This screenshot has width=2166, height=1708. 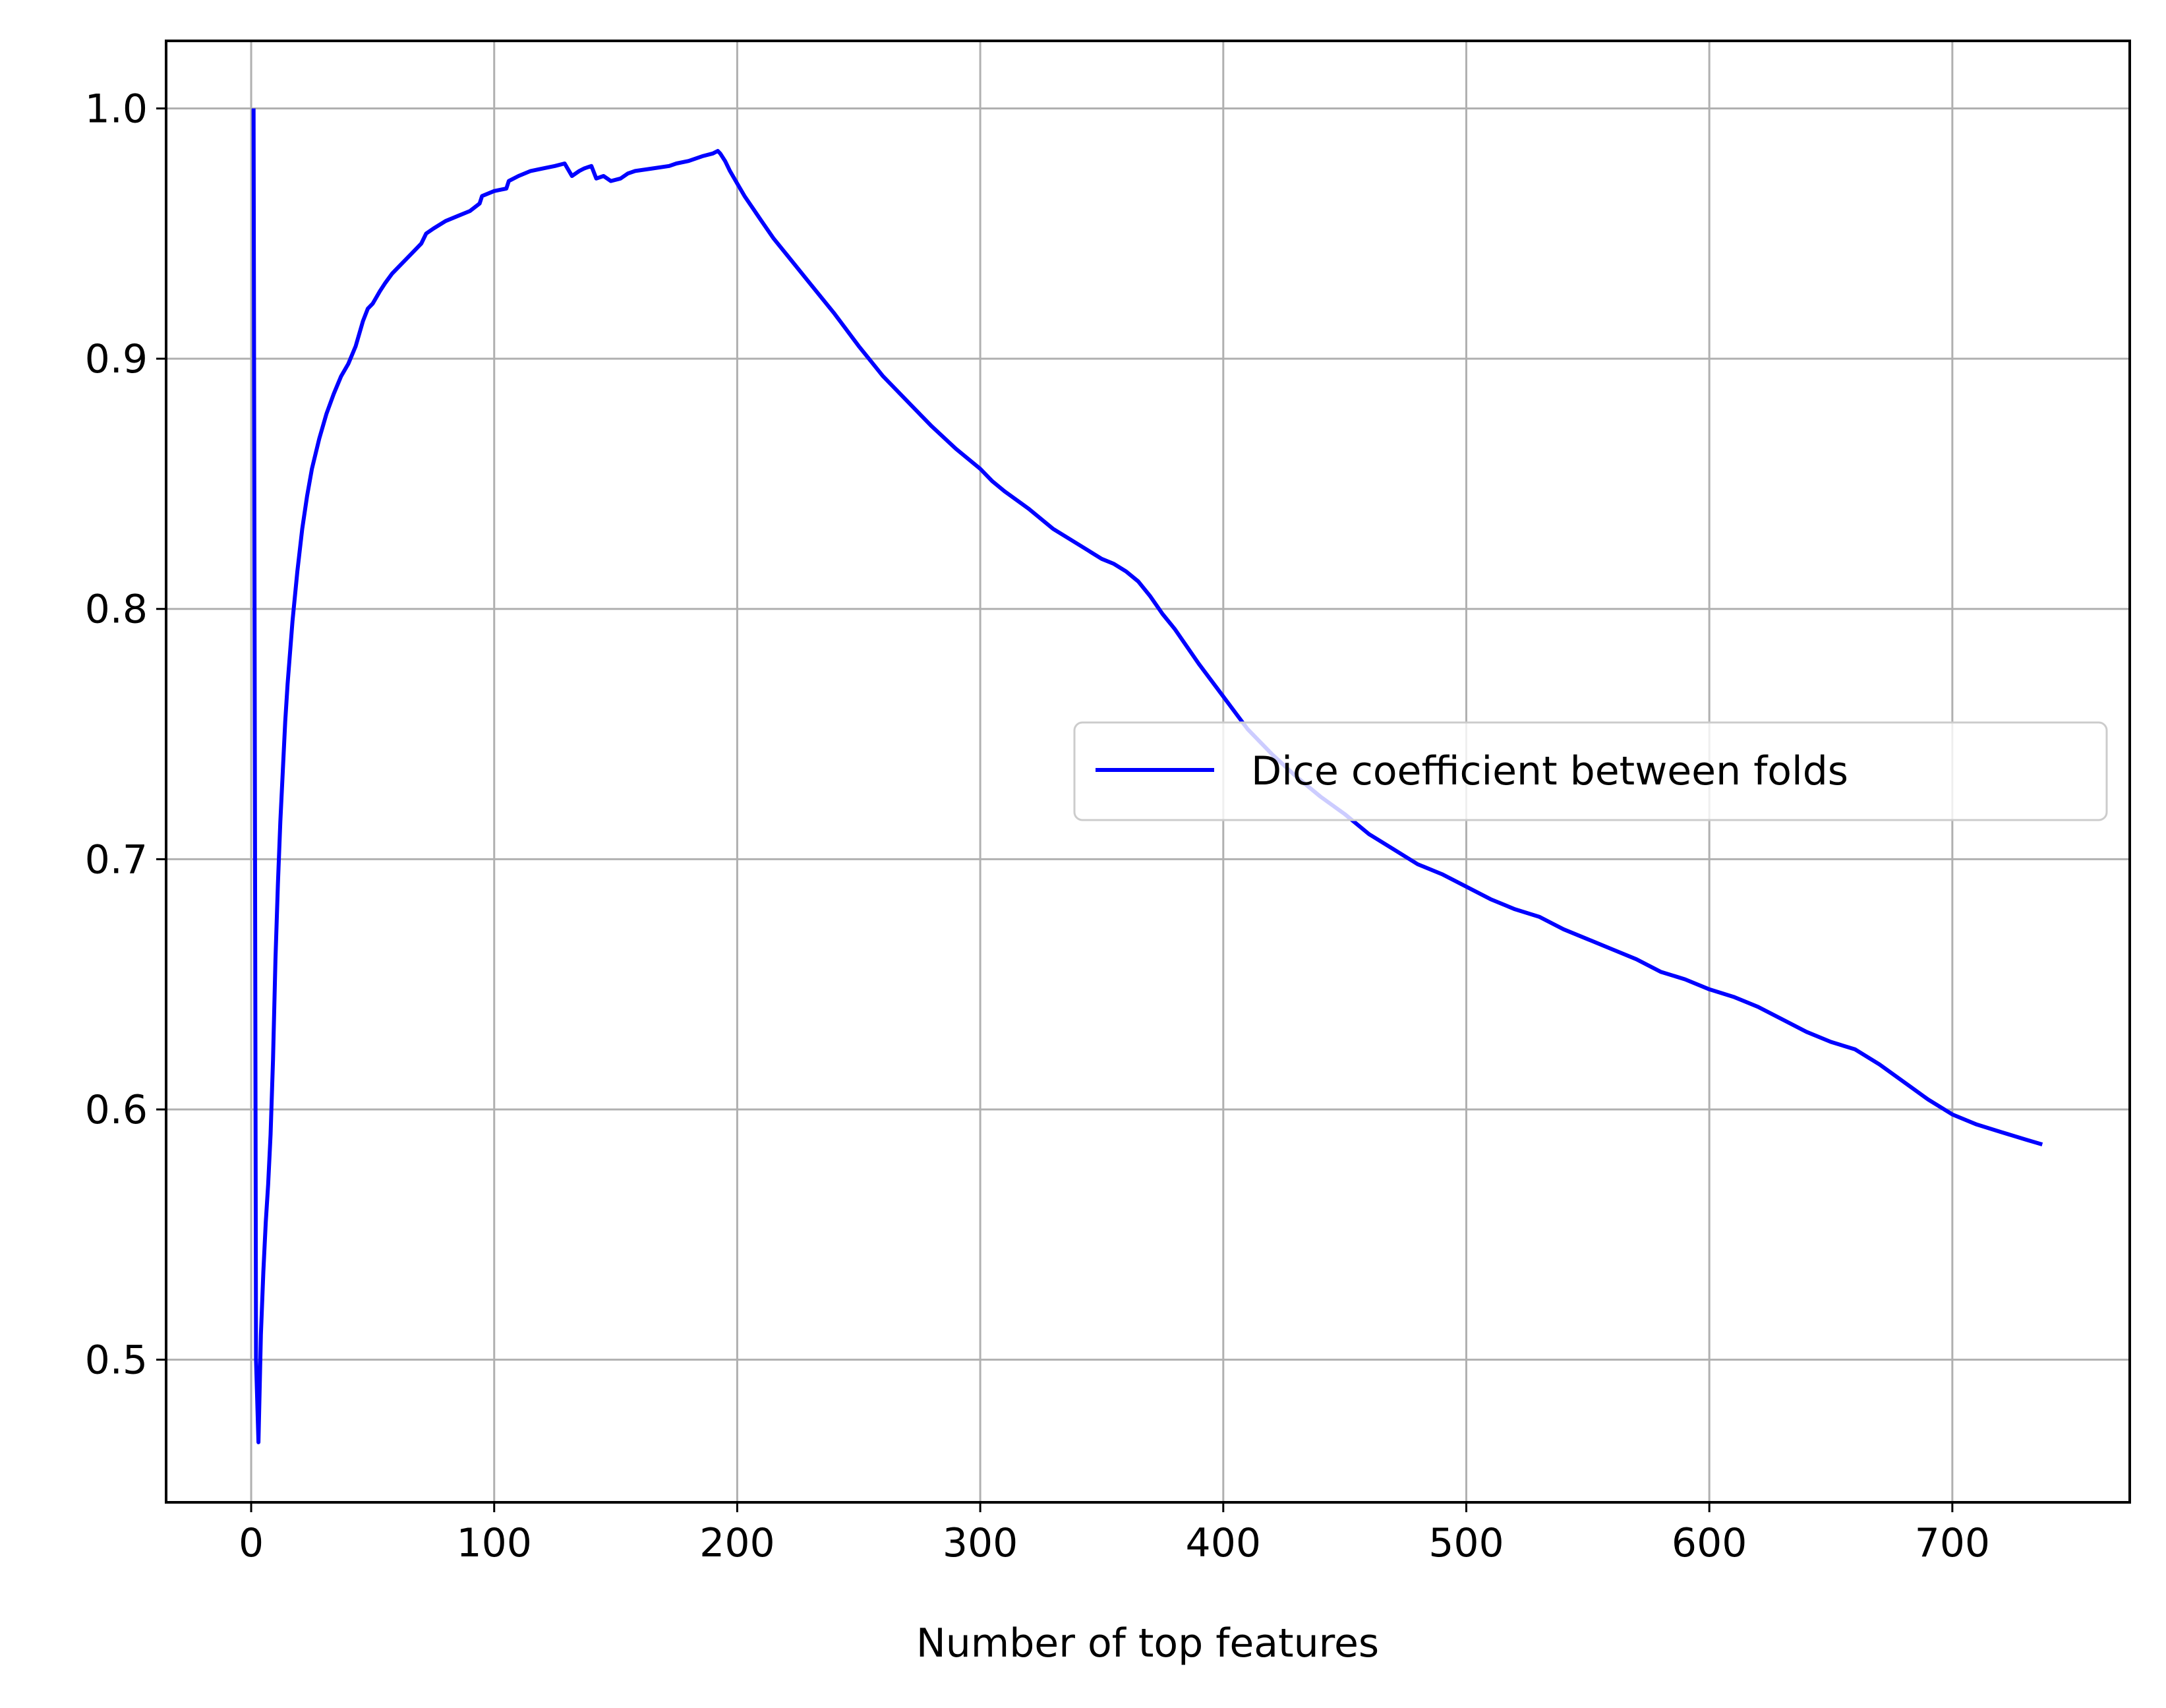 What do you see at coordinates (116, 1361) in the screenshot?
I see `y-tick-label: 0.5` at bounding box center [116, 1361].